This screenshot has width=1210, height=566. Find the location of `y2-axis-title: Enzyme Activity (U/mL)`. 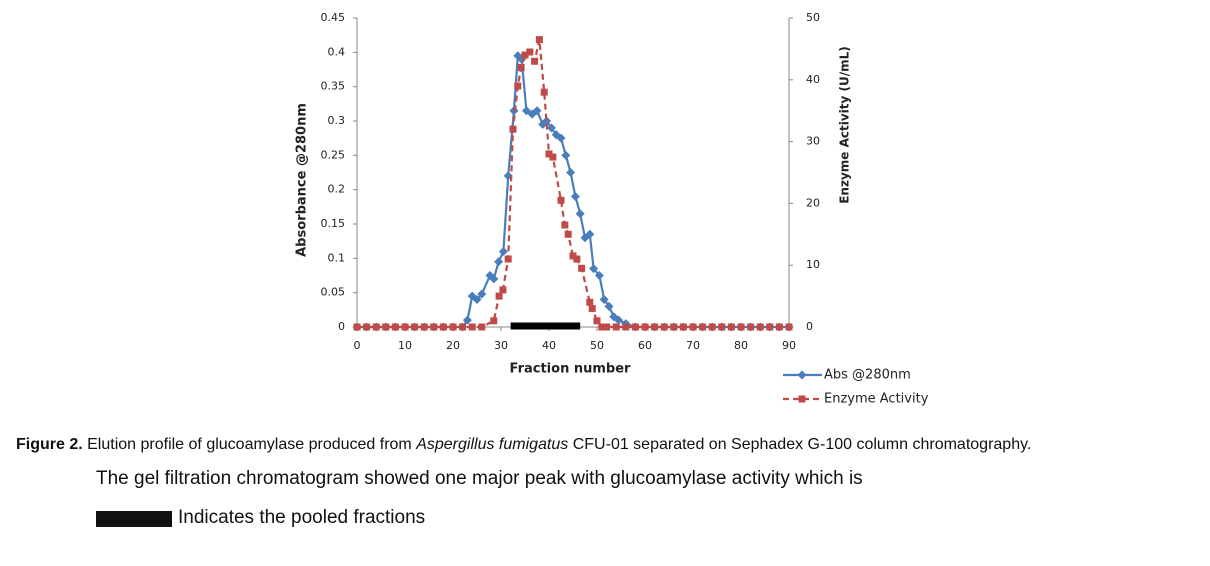

y2-axis-title: Enzyme Activity (U/mL) is located at coordinates (845, 125).